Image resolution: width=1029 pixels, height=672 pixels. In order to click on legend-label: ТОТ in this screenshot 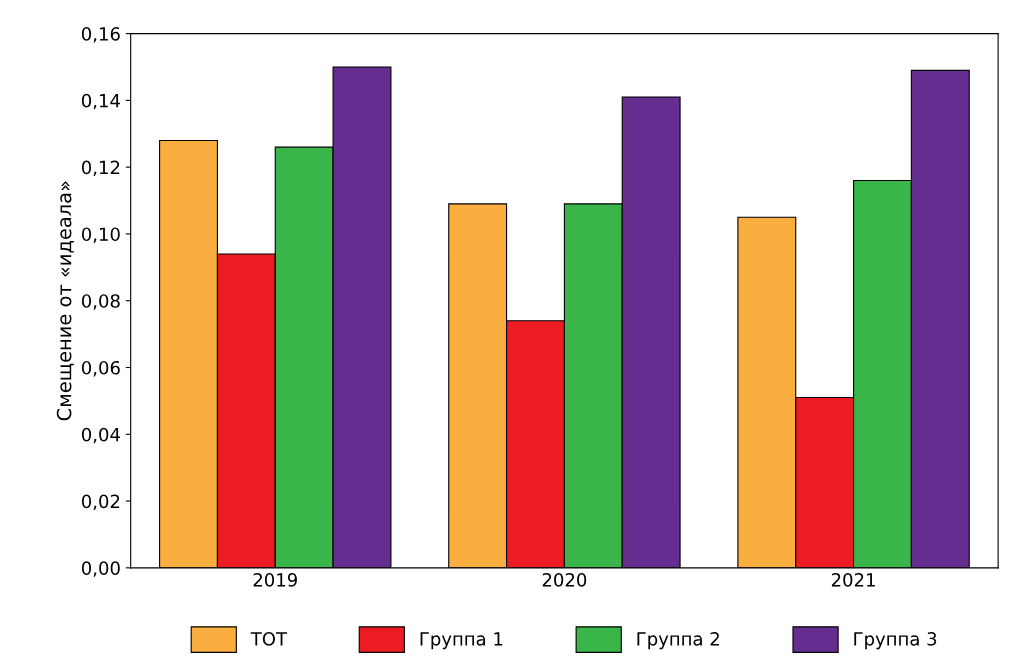, I will do `click(269, 639)`.